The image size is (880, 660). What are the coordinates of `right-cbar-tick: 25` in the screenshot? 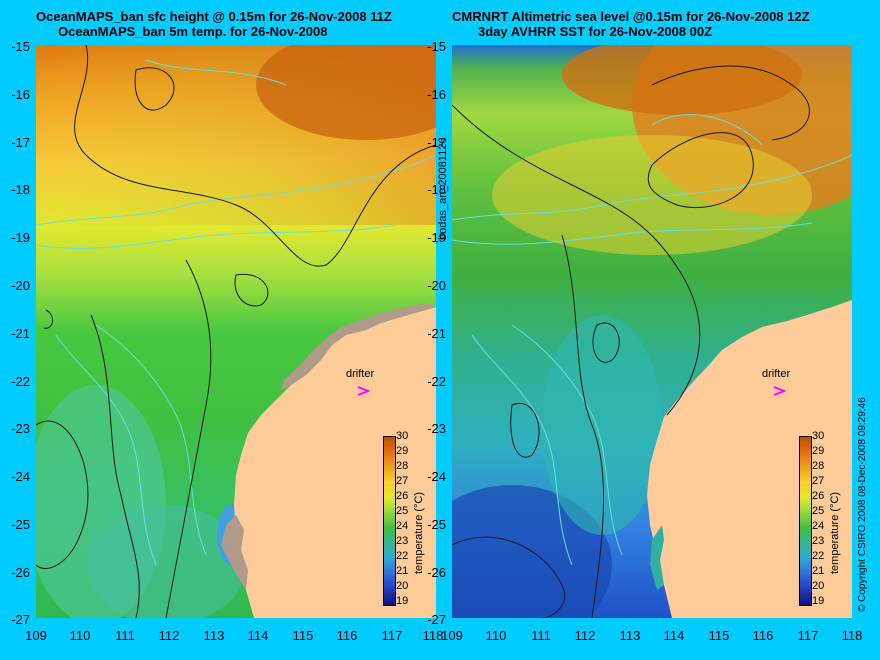 It's located at (818, 511).